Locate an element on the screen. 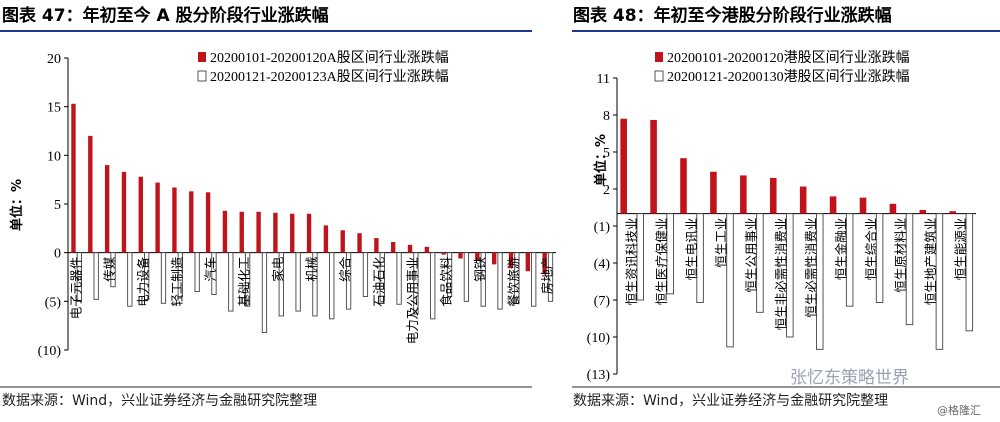 The height and width of the screenshot is (422, 1000). y-tick-label: 2 is located at coordinates (606, 190).